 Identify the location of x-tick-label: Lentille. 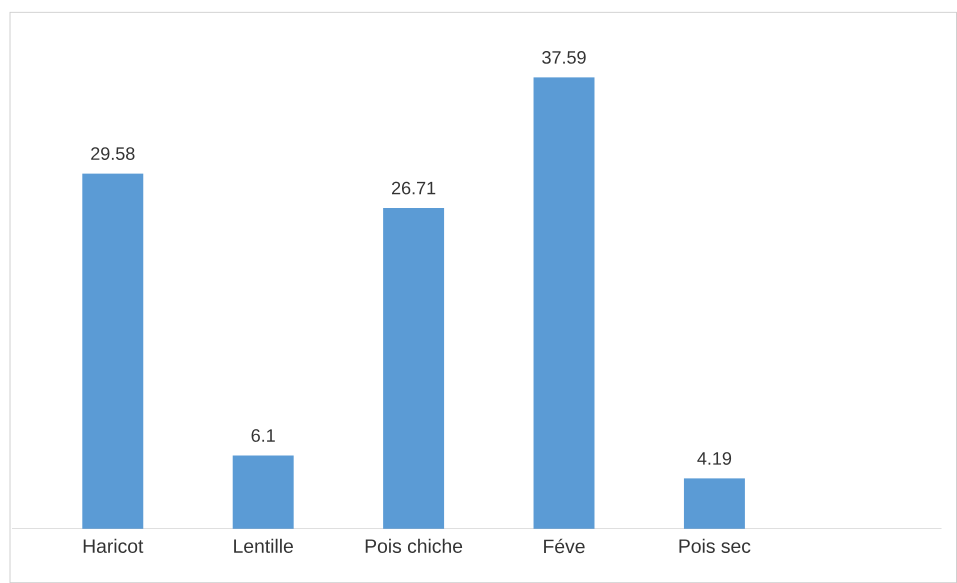
(263, 545).